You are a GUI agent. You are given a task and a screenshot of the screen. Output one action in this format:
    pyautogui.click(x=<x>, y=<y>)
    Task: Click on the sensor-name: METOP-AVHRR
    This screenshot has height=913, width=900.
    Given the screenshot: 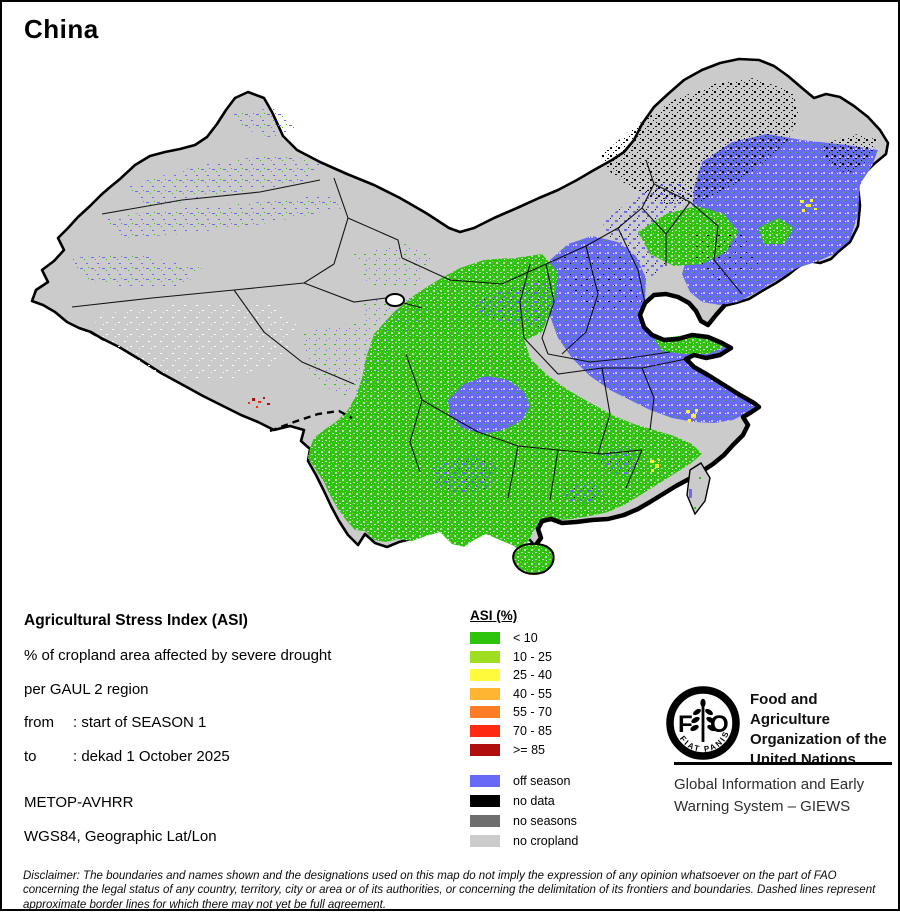 What is the action you would take?
    pyautogui.click(x=79, y=802)
    